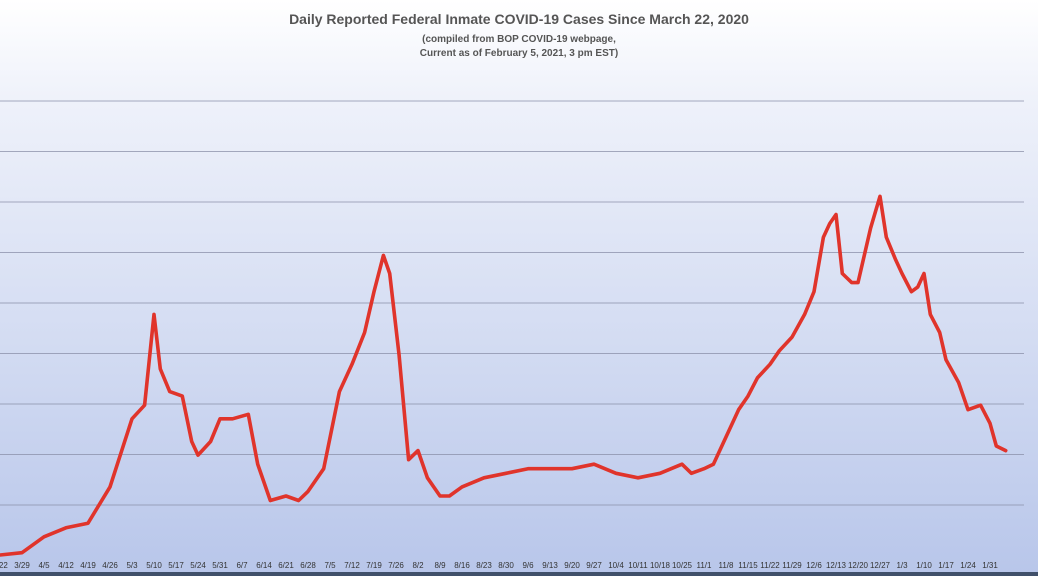 This screenshot has width=1038, height=576. Describe the element at coordinates (286, 565) in the screenshot. I see `x-tick-label: 6/21` at that location.